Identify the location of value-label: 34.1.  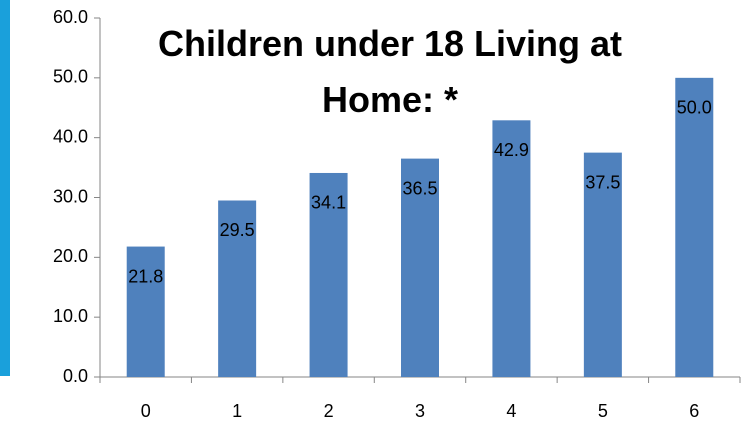
(328, 203).